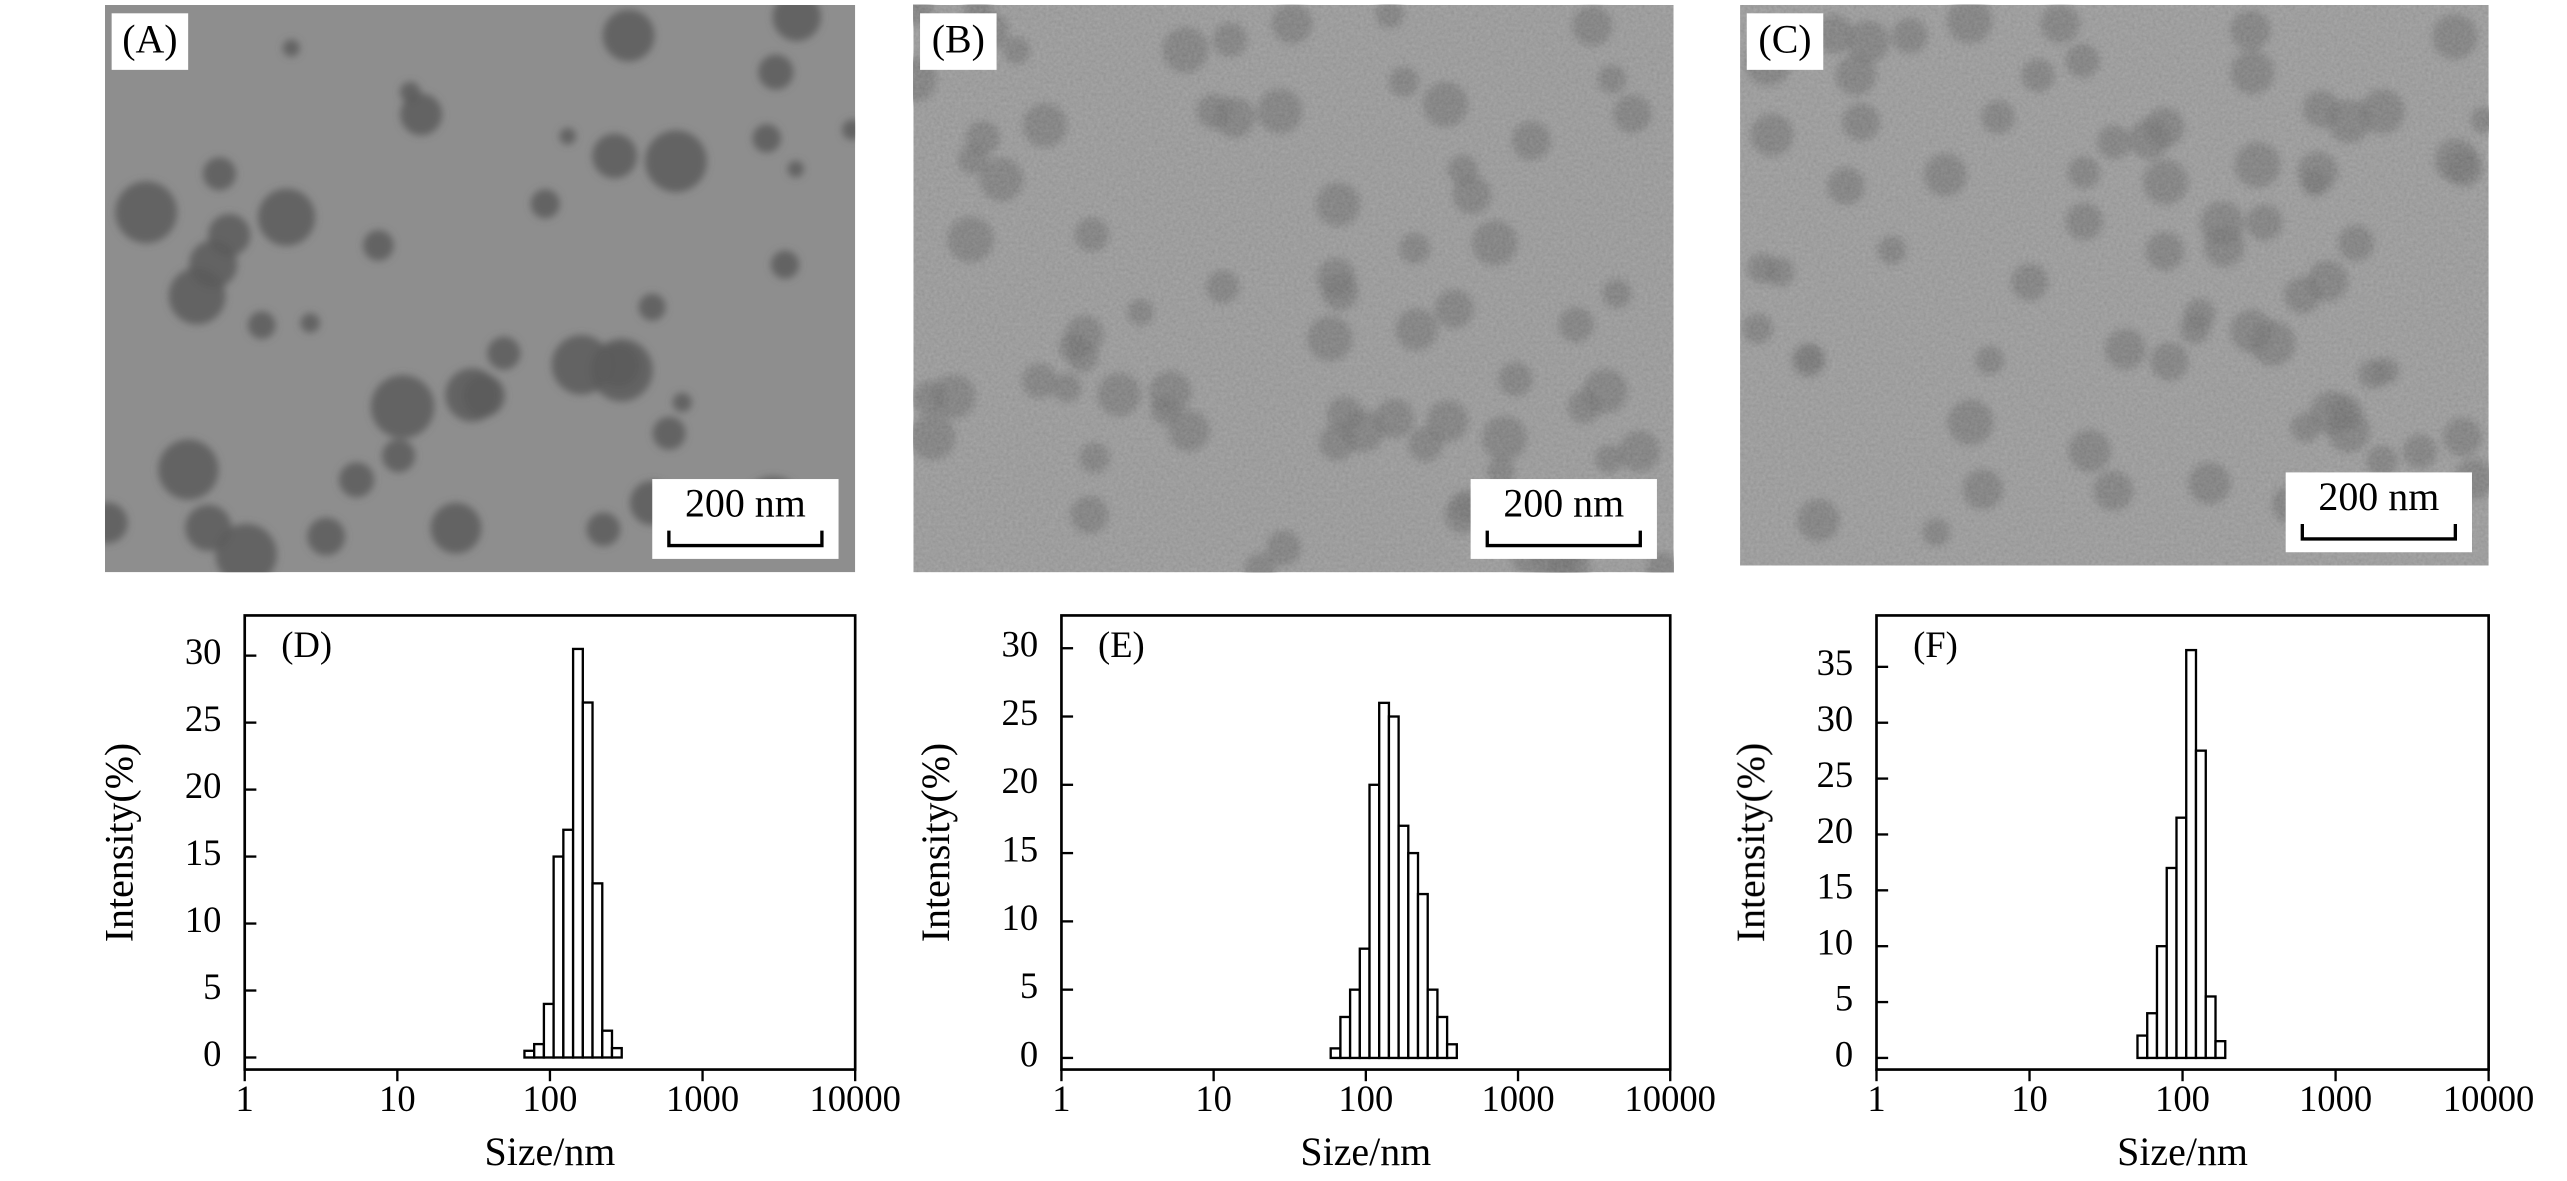  I want to click on scale-bar, so click(1563, 539).